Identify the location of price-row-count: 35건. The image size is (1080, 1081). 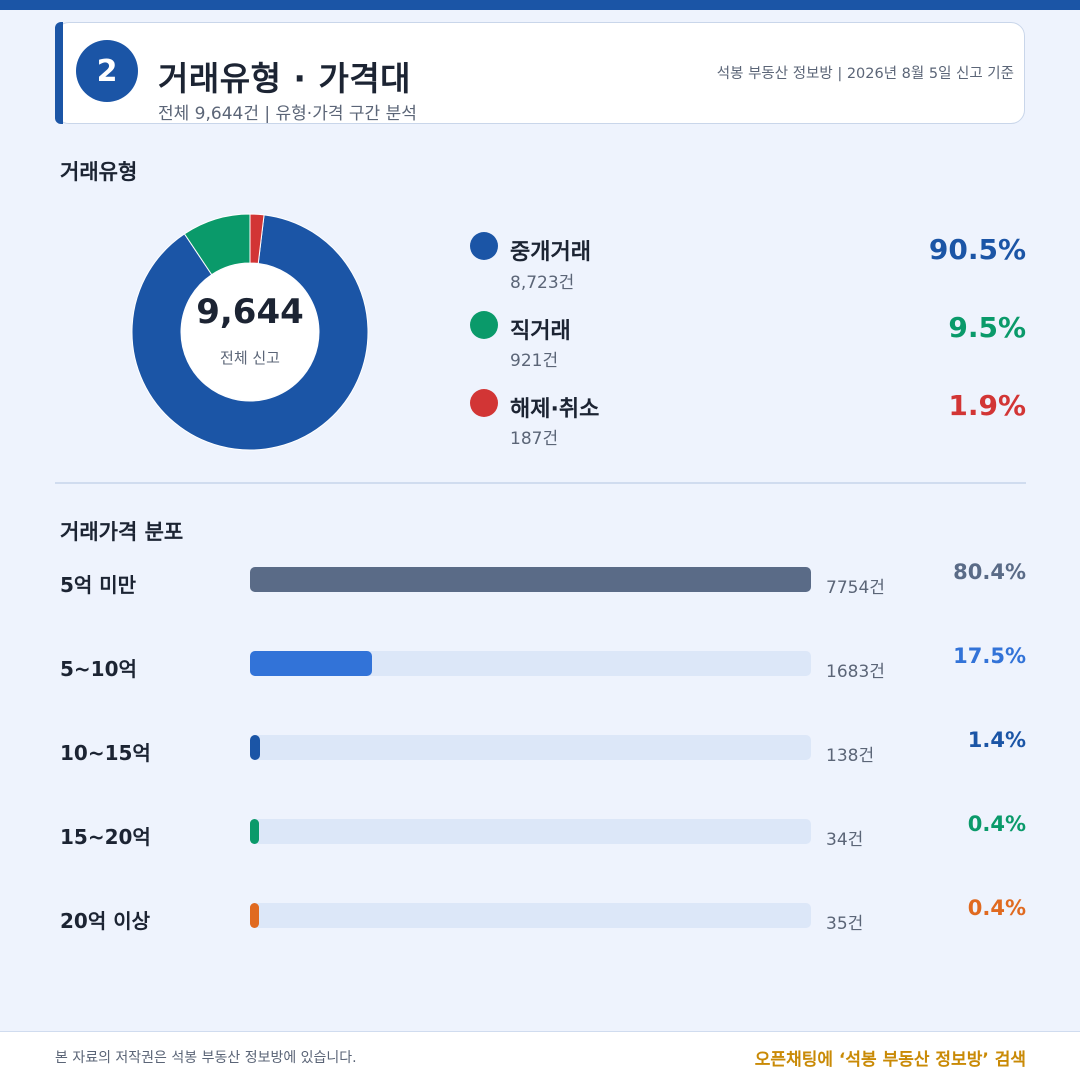
(845, 924).